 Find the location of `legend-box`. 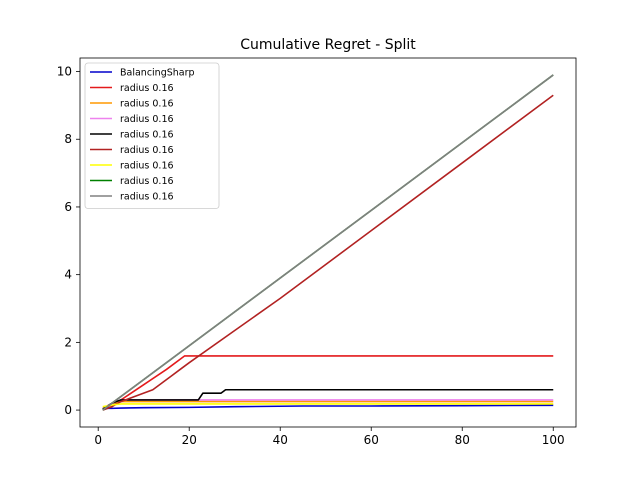

legend-box is located at coordinates (152, 135).